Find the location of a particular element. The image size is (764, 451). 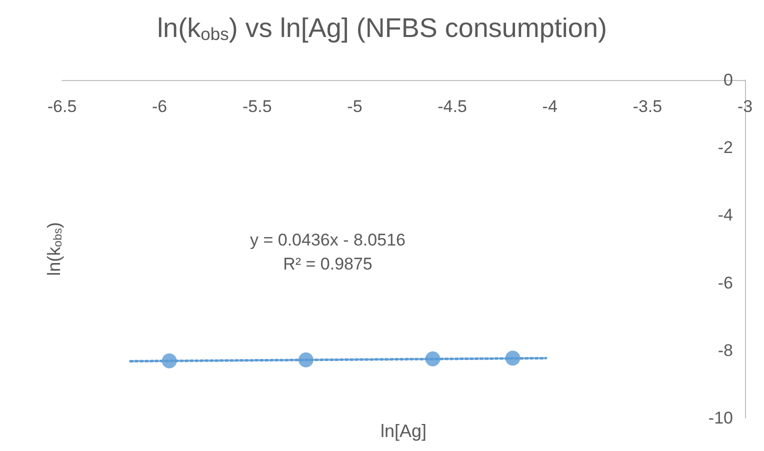

annotation: y = 0.0436x - 8.0516 R² = 0.9875 is located at coordinates (328, 252).